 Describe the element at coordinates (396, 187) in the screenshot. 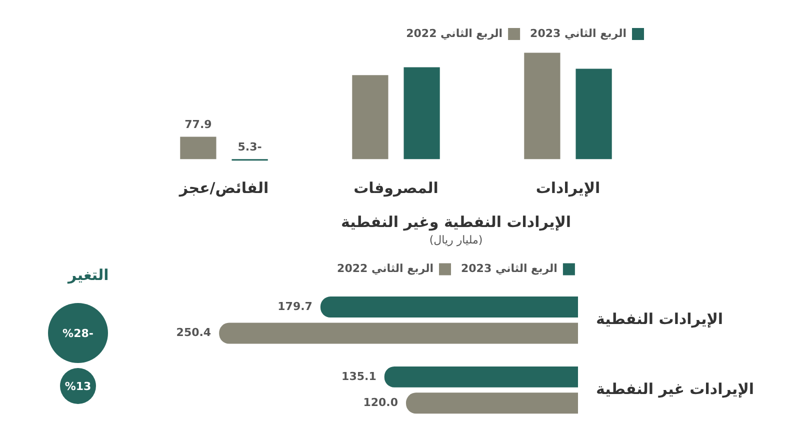

I see `x-tick-label: المصروفات` at that location.